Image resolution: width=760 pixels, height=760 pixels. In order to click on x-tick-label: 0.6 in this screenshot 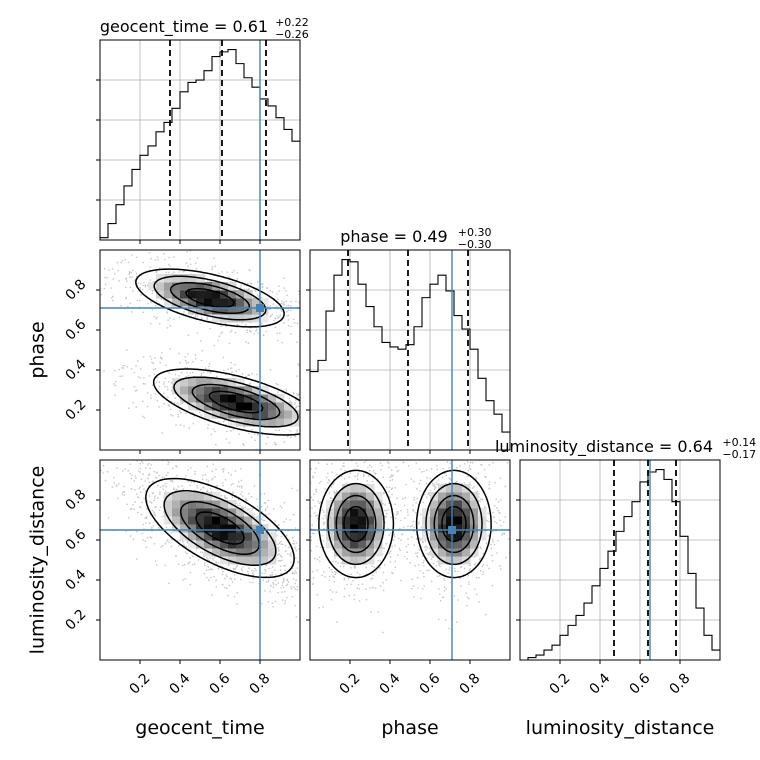, I will do `click(219, 683)`.